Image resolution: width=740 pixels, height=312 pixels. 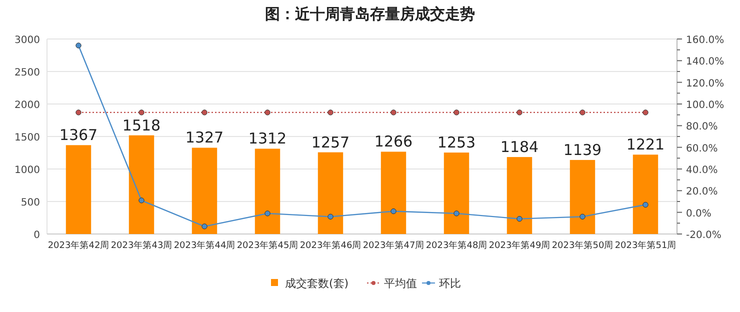 What do you see at coordinates (37, 235) in the screenshot?
I see `y-tick-label: 0` at bounding box center [37, 235].